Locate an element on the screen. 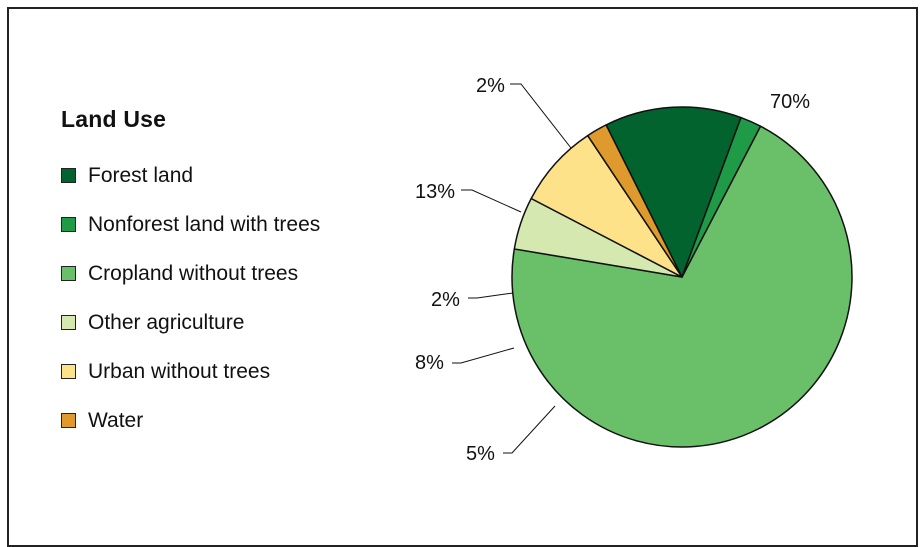 This screenshot has height=547, width=921. legend-label: Urban without trees is located at coordinates (179, 371).